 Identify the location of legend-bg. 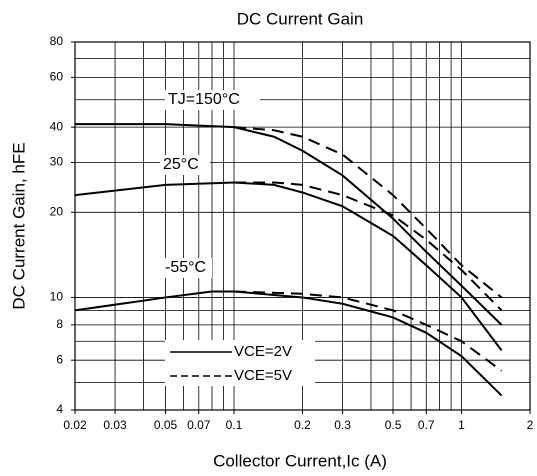
(240, 363).